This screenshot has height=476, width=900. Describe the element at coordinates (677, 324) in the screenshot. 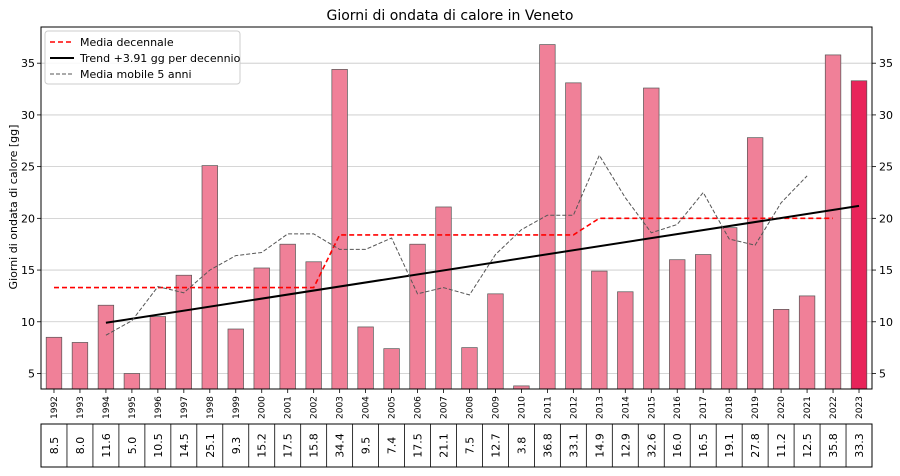

I see `bar-2016` at that location.